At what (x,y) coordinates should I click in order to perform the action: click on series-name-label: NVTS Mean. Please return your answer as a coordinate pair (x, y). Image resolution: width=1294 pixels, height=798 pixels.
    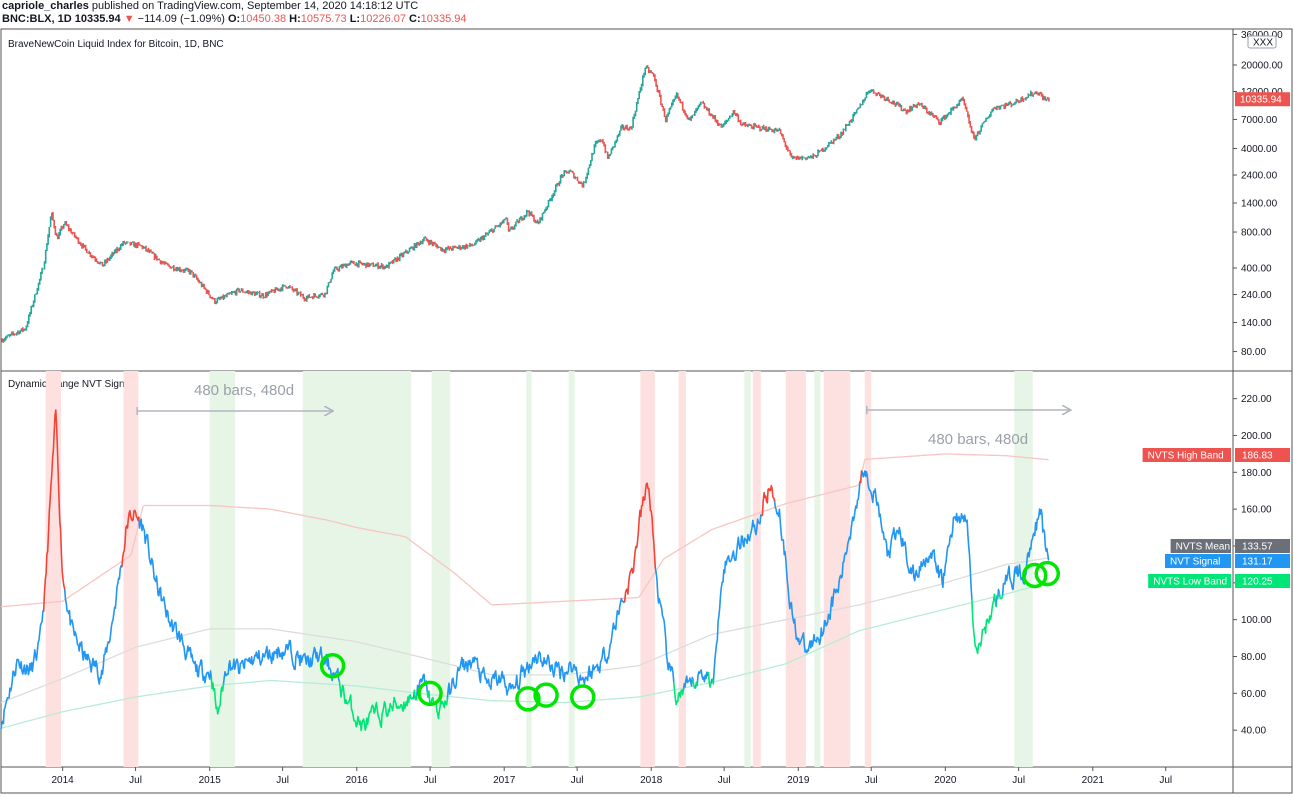
    Looking at the image, I should click on (1203, 547).